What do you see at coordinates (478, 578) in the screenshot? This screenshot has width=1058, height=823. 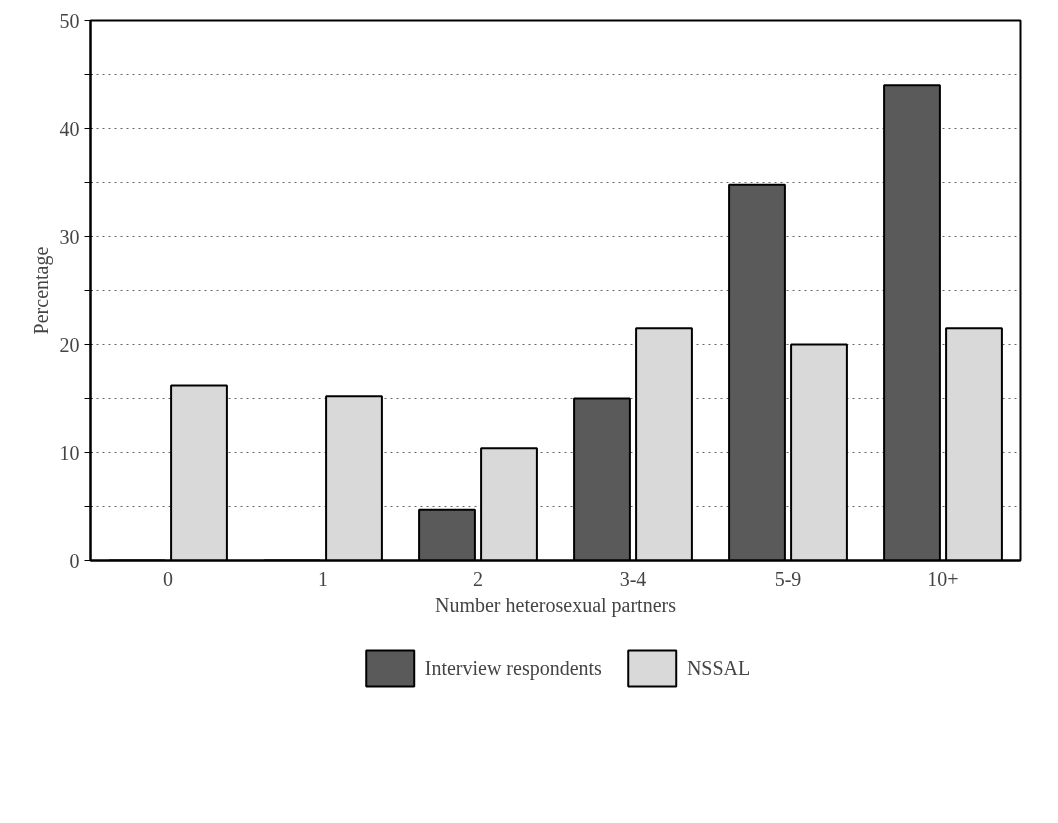 I see `x-tick-label: 2` at bounding box center [478, 578].